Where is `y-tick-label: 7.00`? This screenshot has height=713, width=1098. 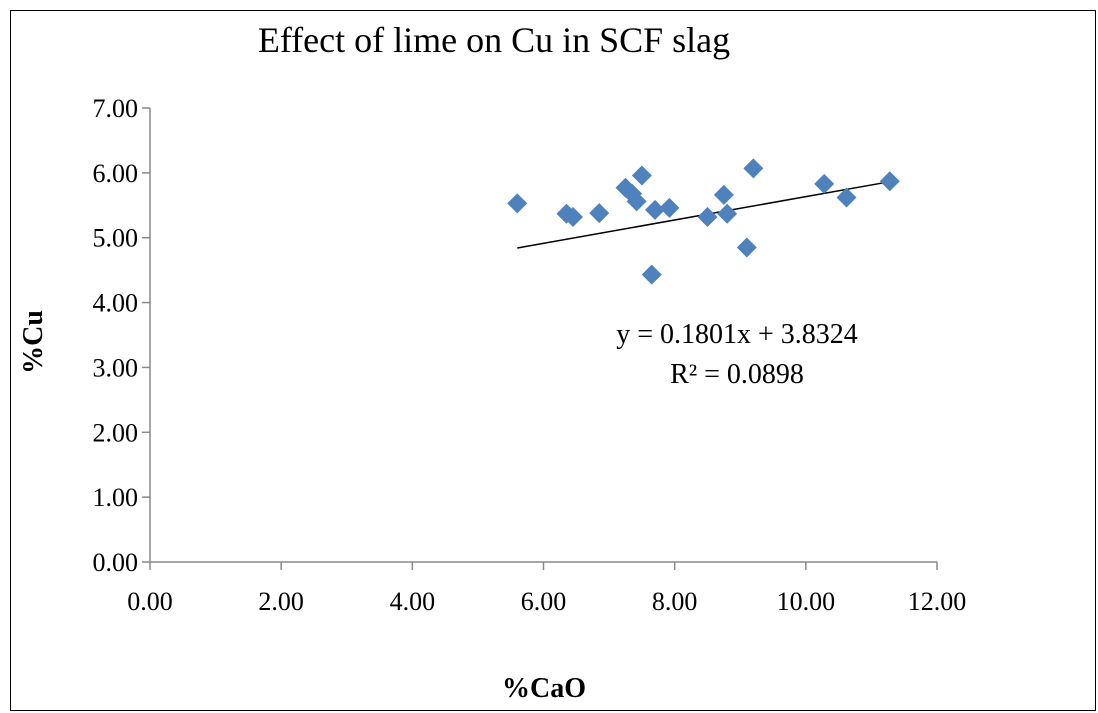
y-tick-label: 7.00 is located at coordinates (116, 108).